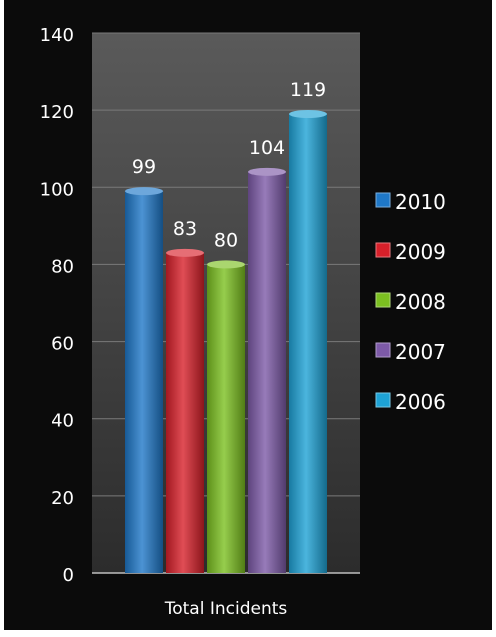 This screenshot has height=637, width=496. What do you see at coordinates (308, 90) in the screenshot?
I see `data-label-2006: 119` at bounding box center [308, 90].